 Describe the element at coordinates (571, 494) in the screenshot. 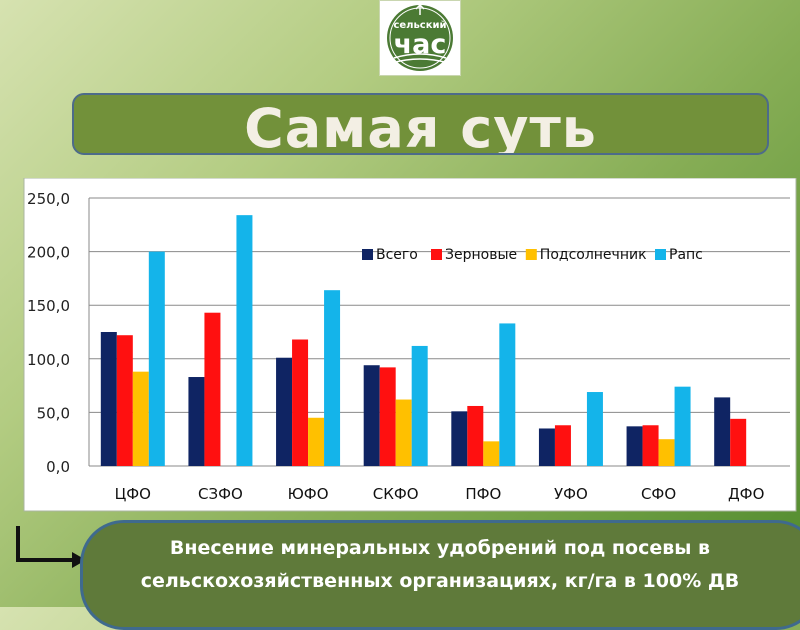

I see `x-tick-label: УФО` at that location.